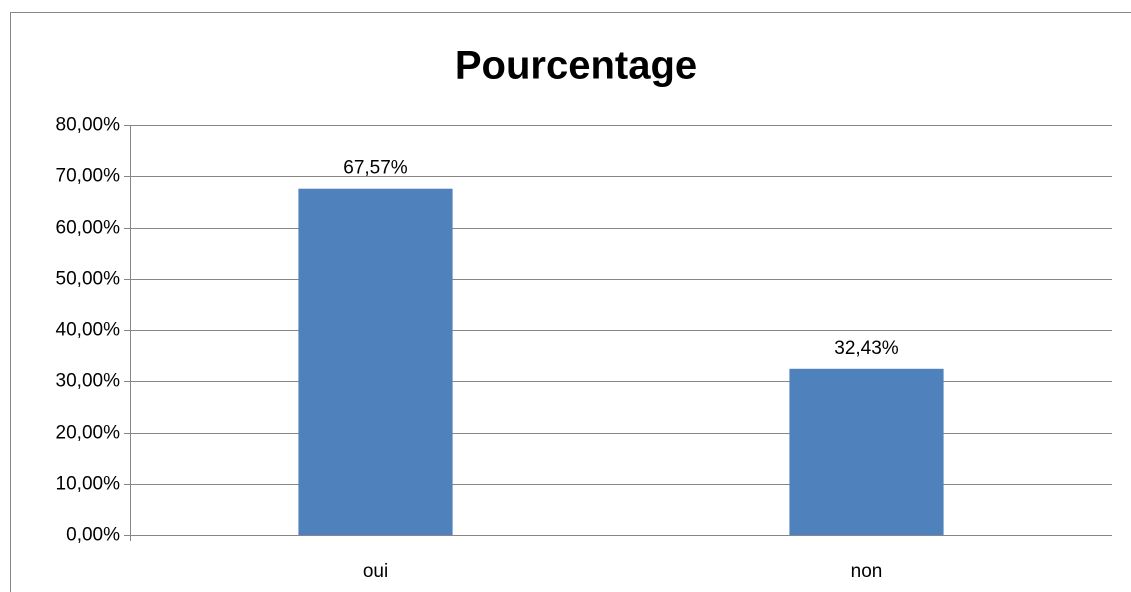 This screenshot has height=592, width=1131. I want to click on x-tick-label: non, so click(867, 571).